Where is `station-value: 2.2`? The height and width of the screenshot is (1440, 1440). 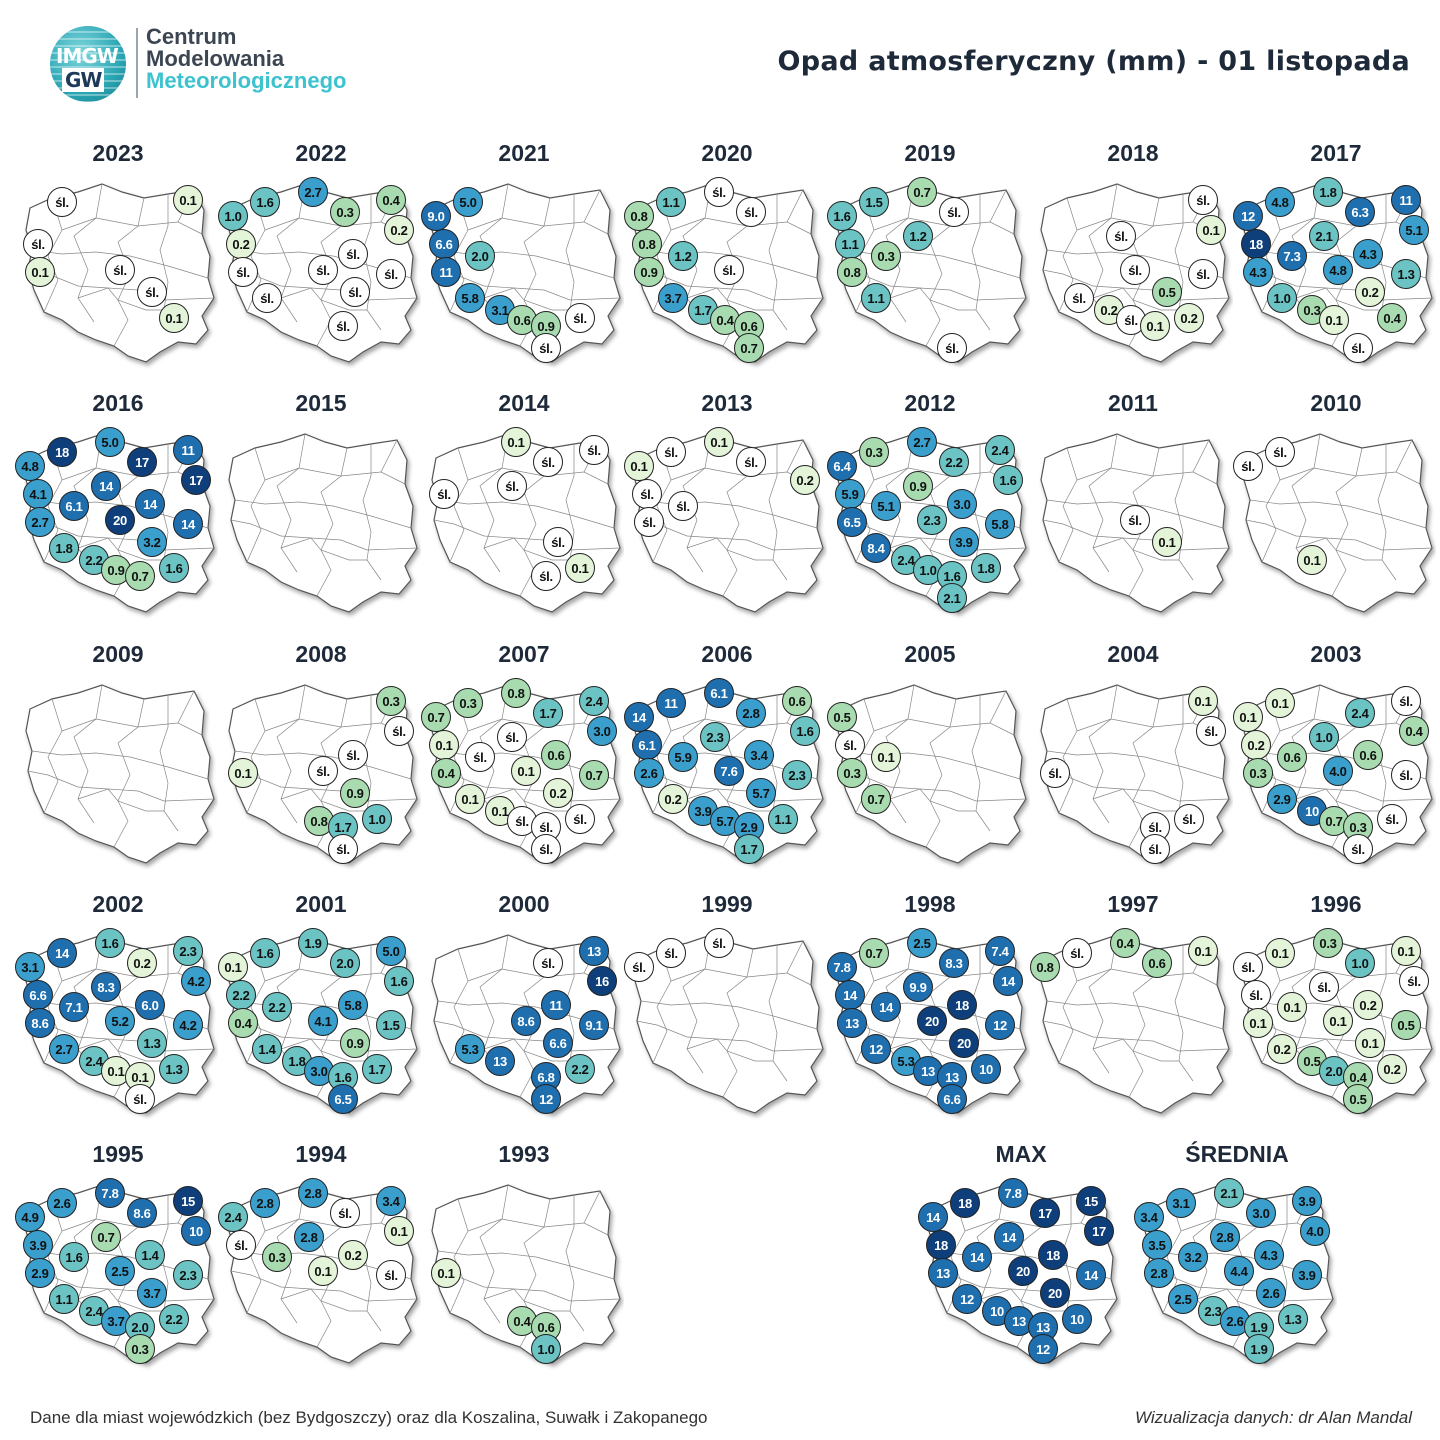
station-value: 2.2 is located at coordinates (94, 560).